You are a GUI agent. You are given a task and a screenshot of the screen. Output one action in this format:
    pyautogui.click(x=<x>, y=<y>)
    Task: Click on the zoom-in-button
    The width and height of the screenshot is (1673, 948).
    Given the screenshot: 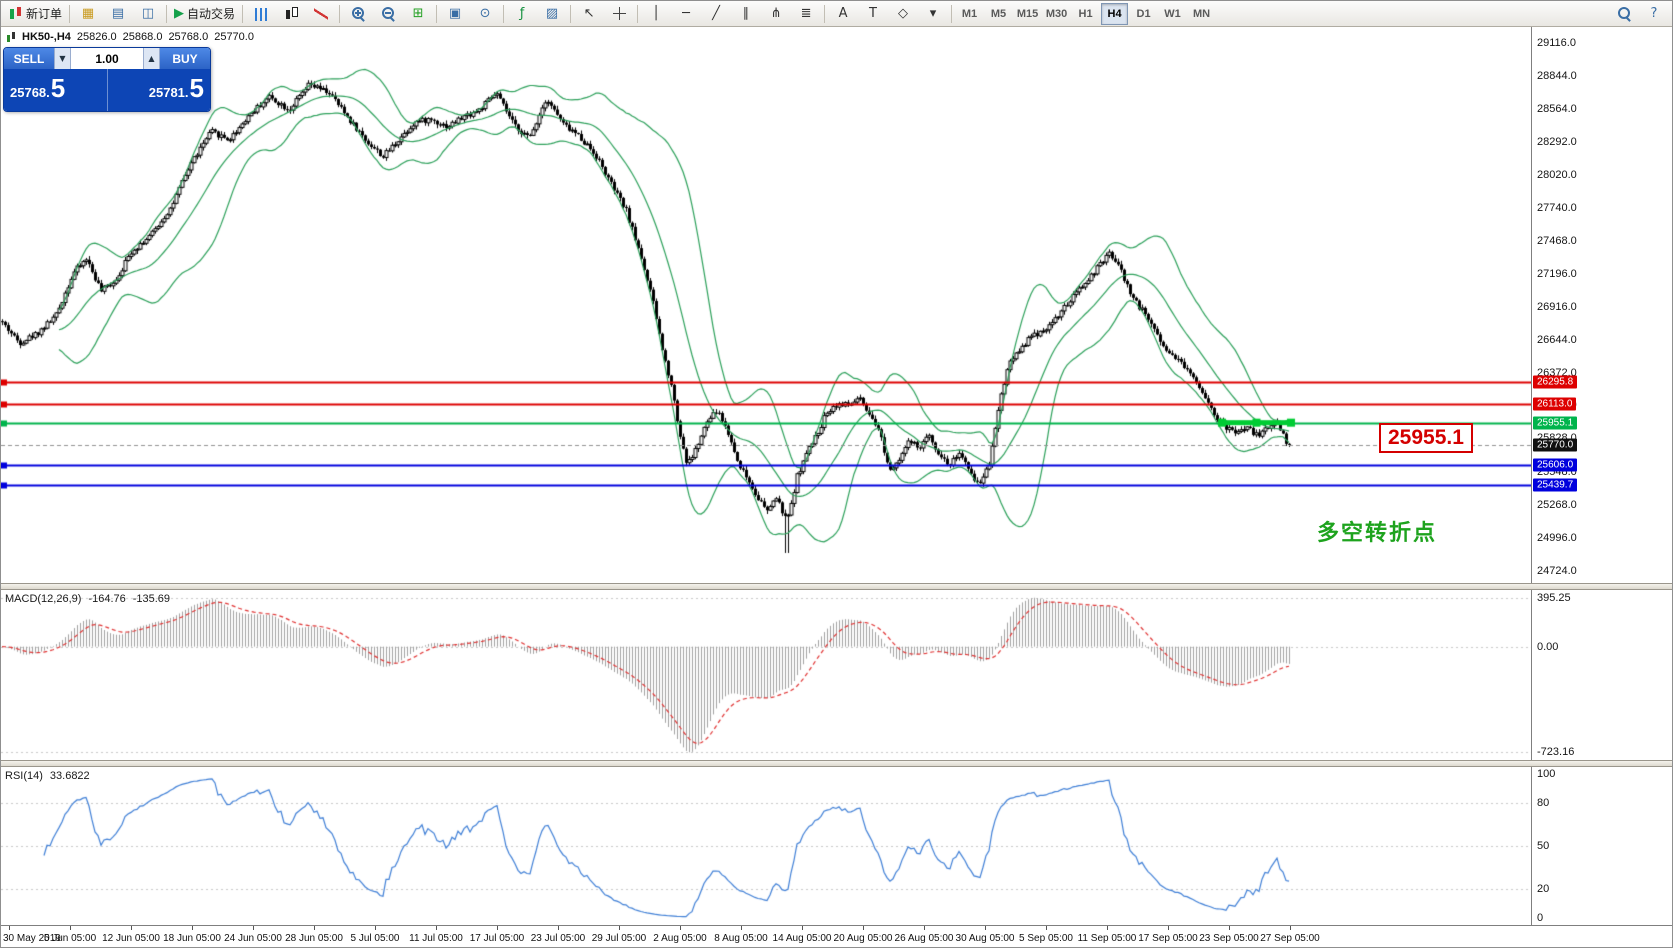 What is the action you would take?
    pyautogui.click(x=358, y=14)
    